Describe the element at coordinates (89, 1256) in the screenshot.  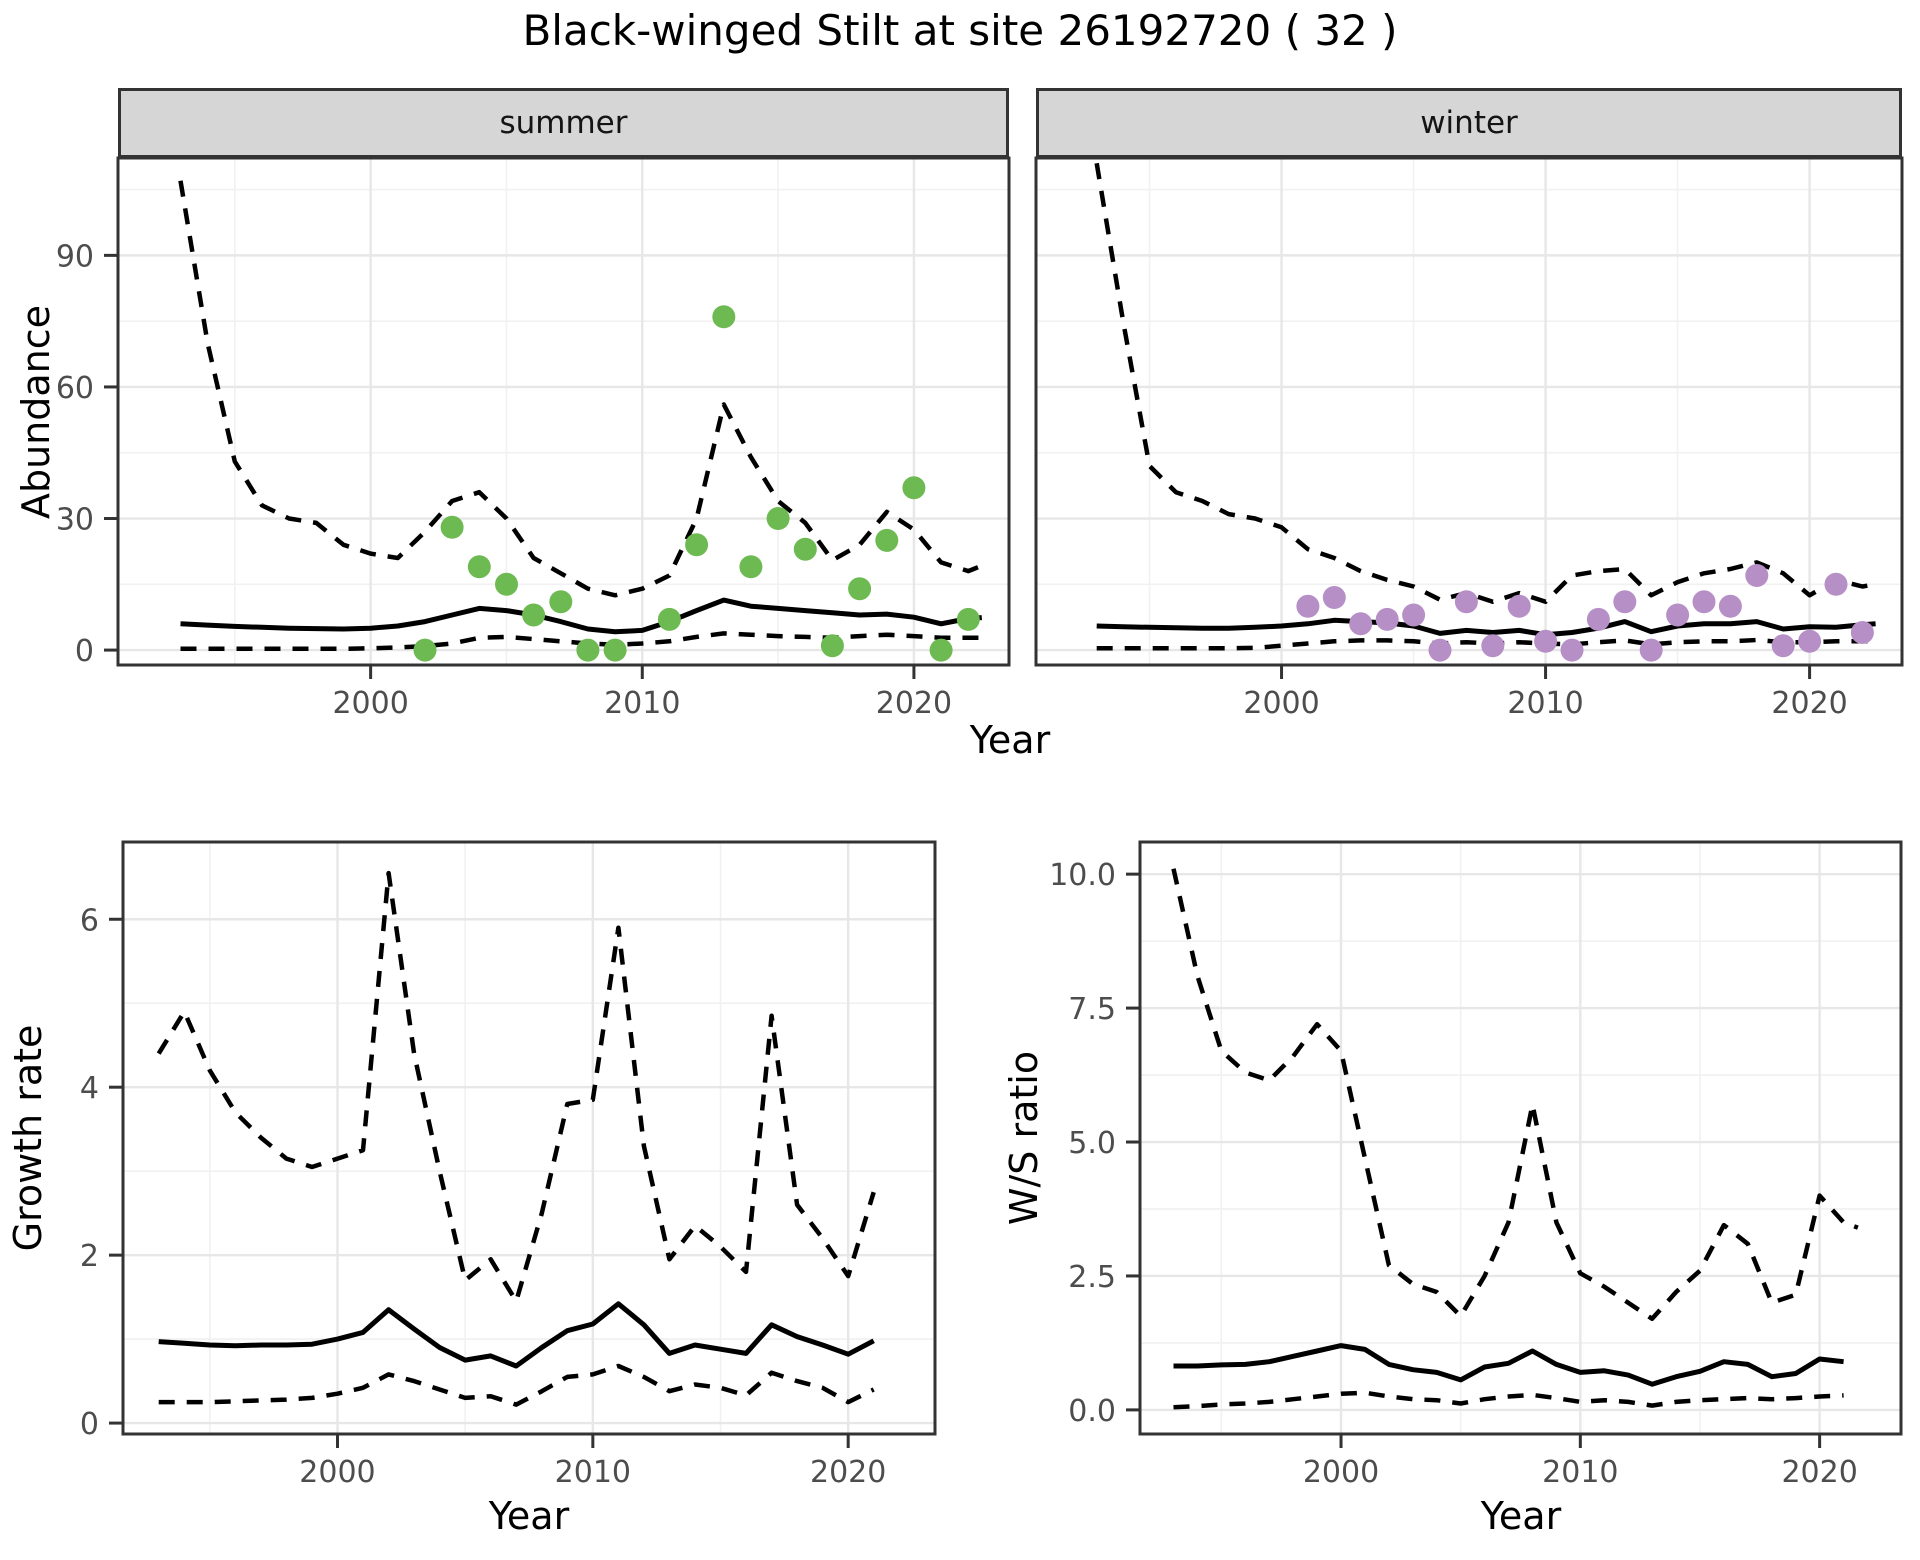
I see `y-tick-label: 2` at that location.